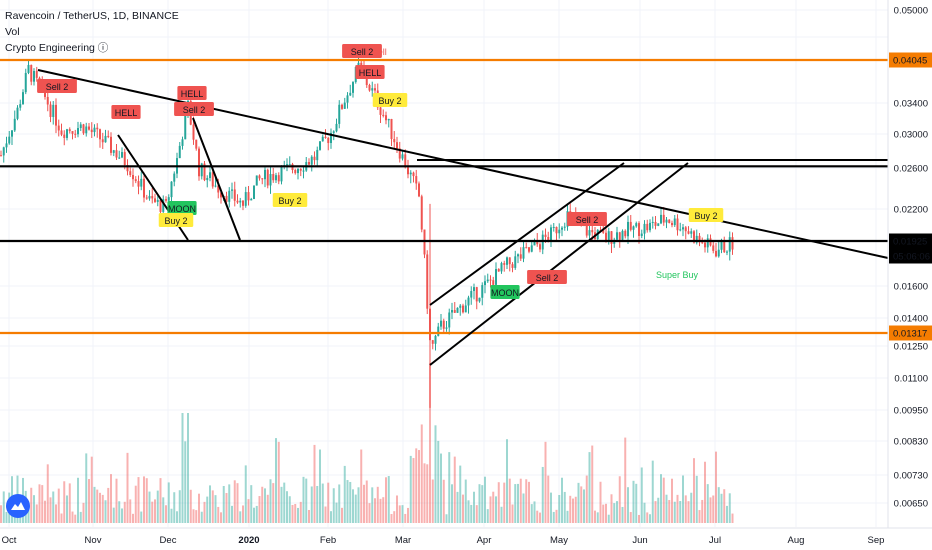 The height and width of the screenshot is (550, 932). What do you see at coordinates (92, 16) in the screenshot?
I see `symbol-title: Ravencoin / TetherUS, 1D, BINANCE` at bounding box center [92, 16].